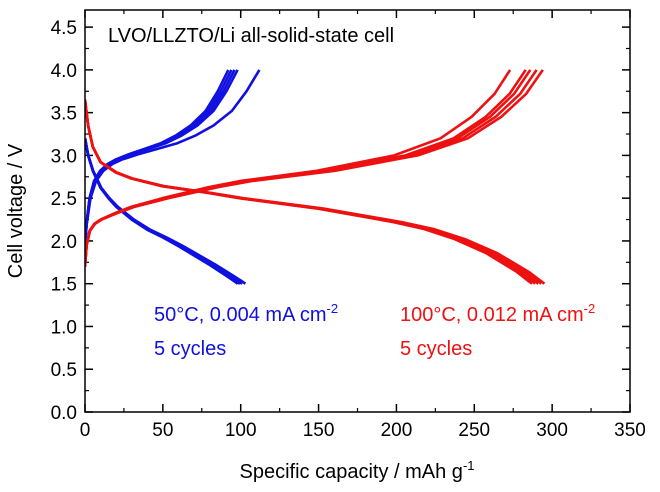 This screenshot has height=492, width=660. What do you see at coordinates (357, 470) in the screenshot?
I see `x-axis-title: Specific capacity / mAh g-1` at bounding box center [357, 470].